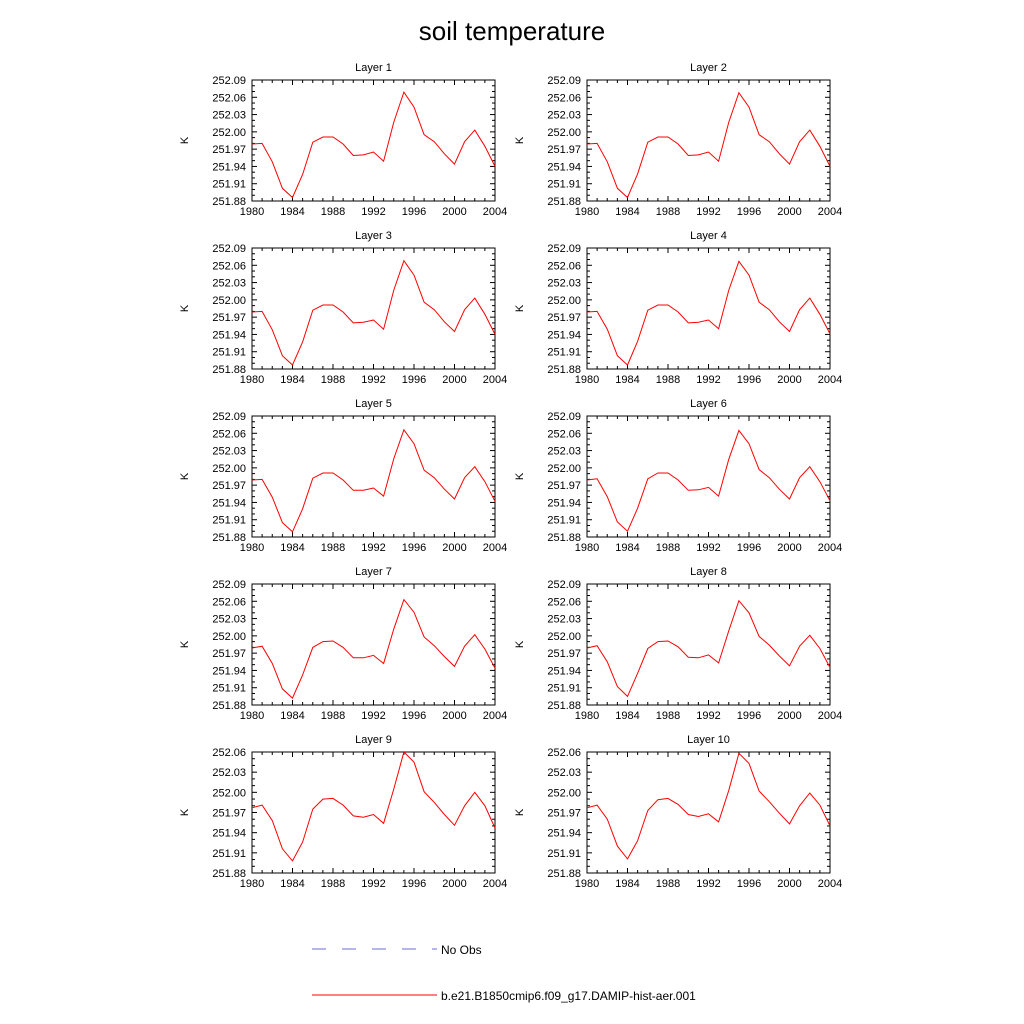 The width and height of the screenshot is (1024, 1024). I want to click on figure-title: soil temperature, so click(512, 31).